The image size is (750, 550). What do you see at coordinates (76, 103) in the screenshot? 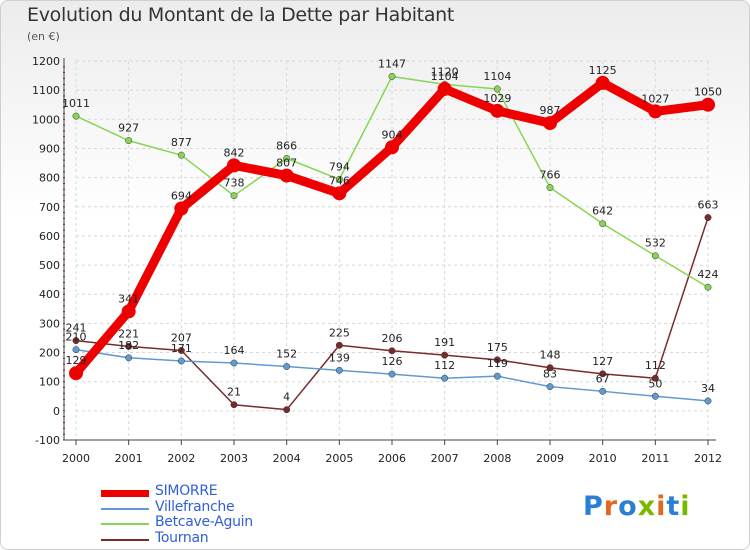
I see `data-label: 1011` at bounding box center [76, 103].